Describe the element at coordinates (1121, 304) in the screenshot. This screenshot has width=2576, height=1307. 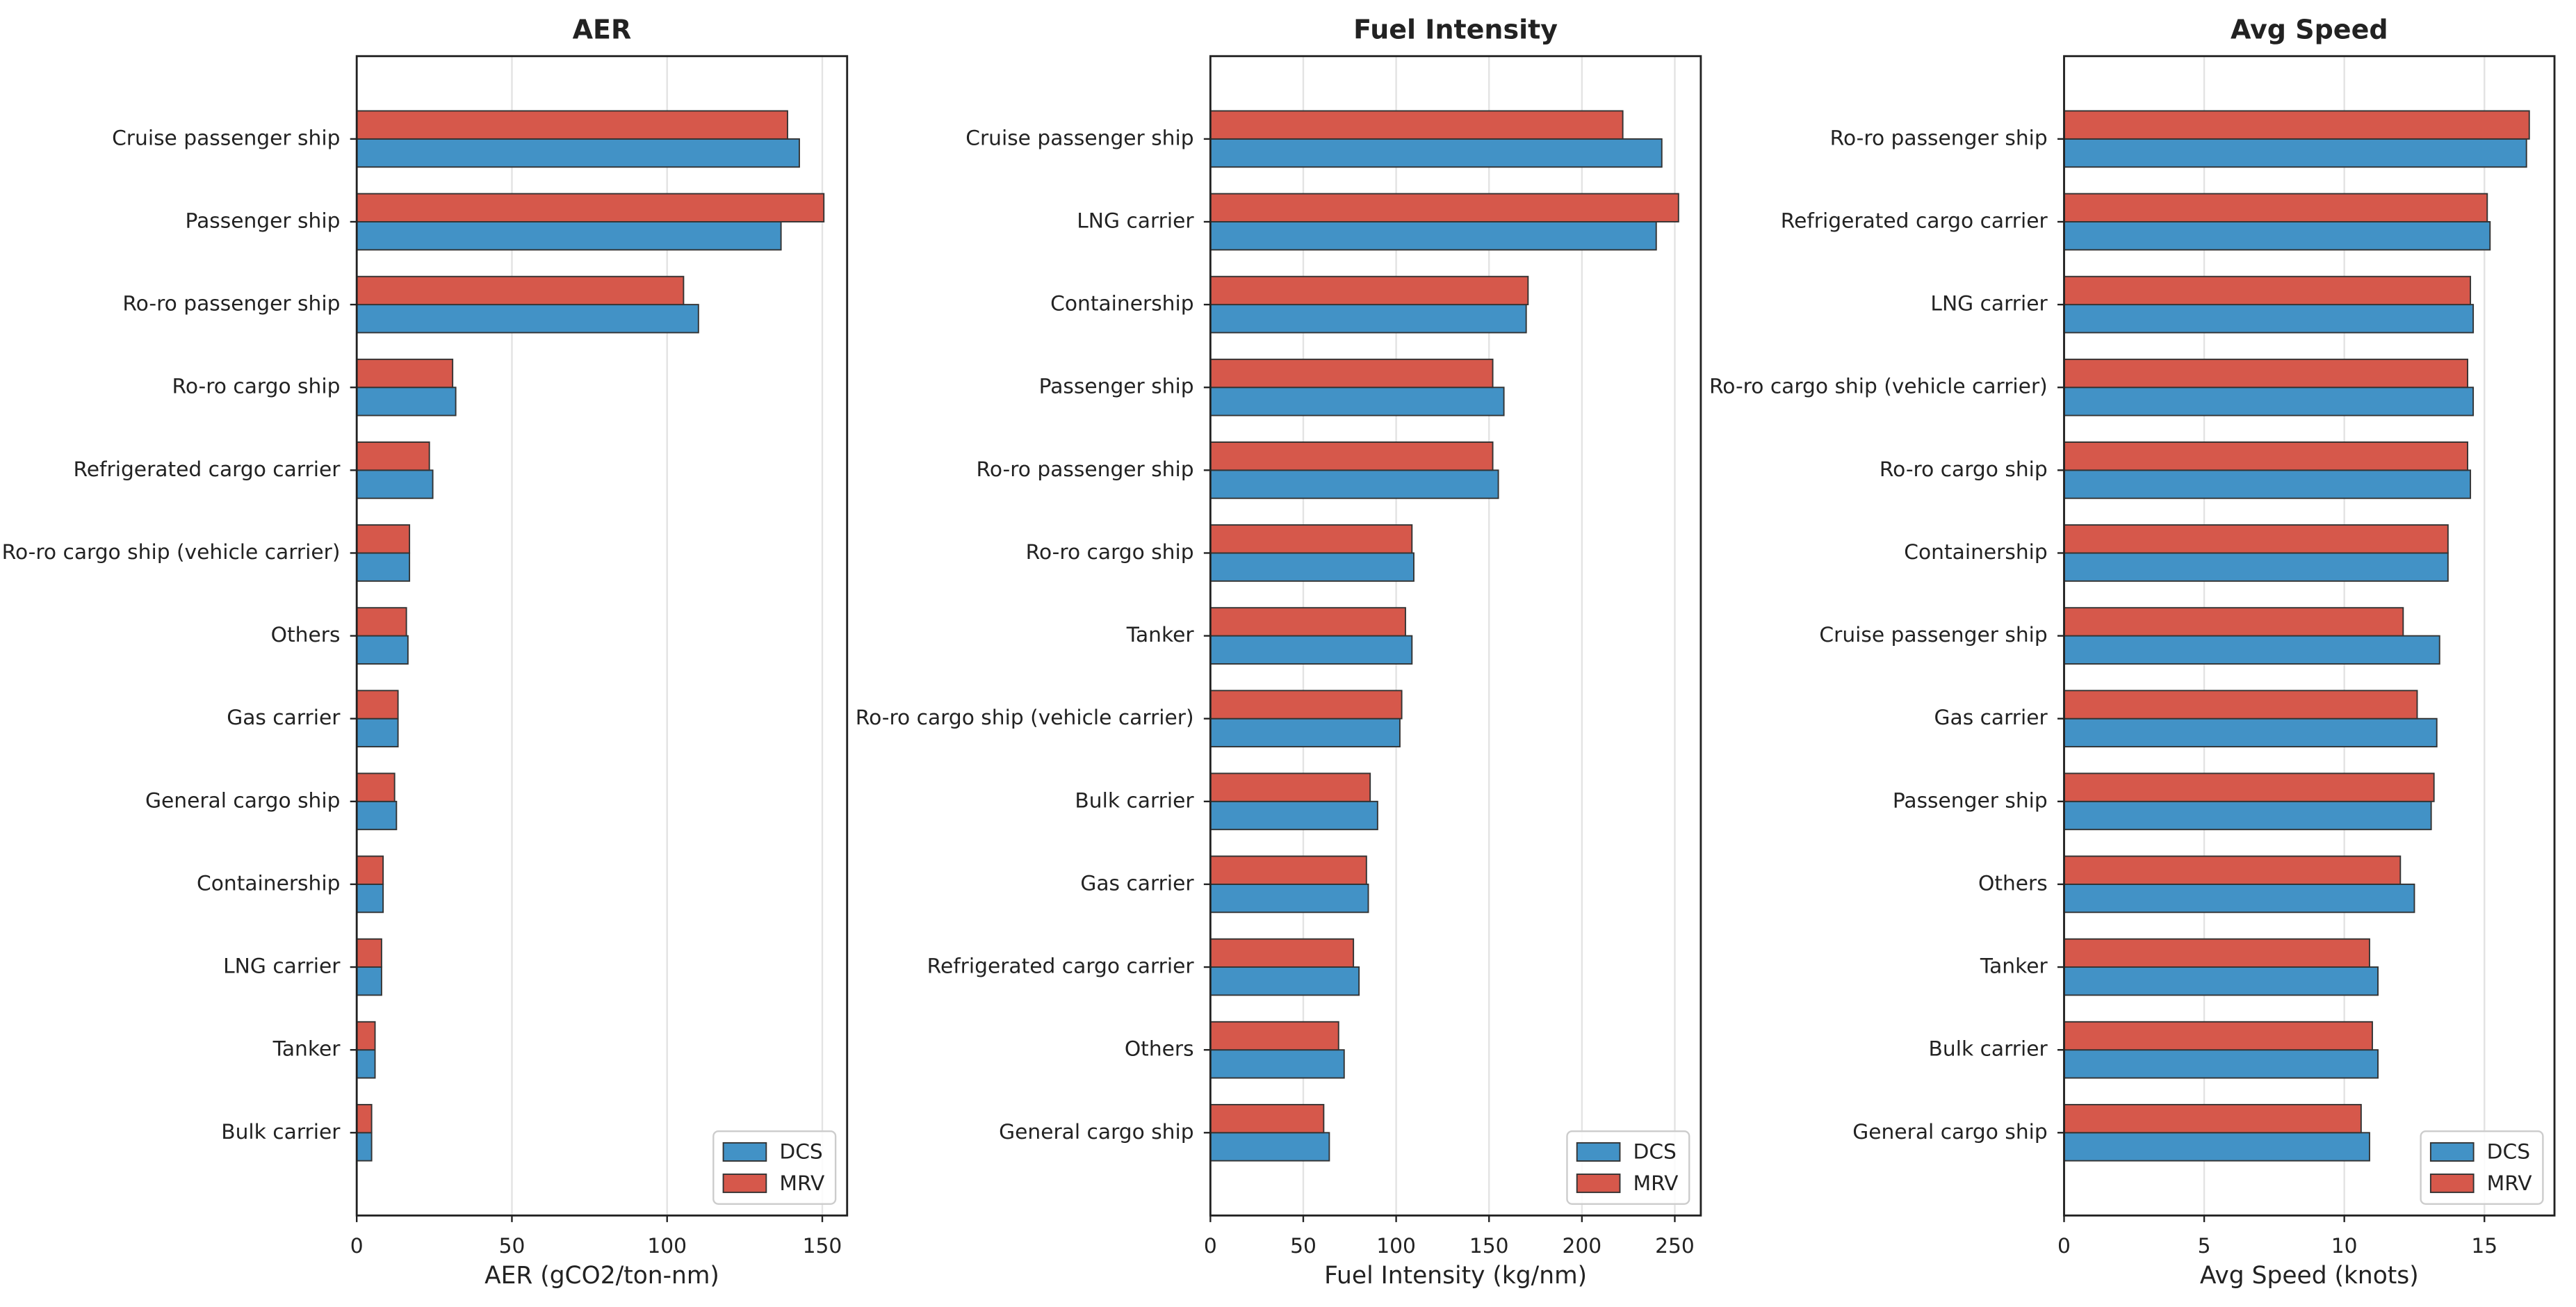
I see `y-tick-label: Containership` at that location.